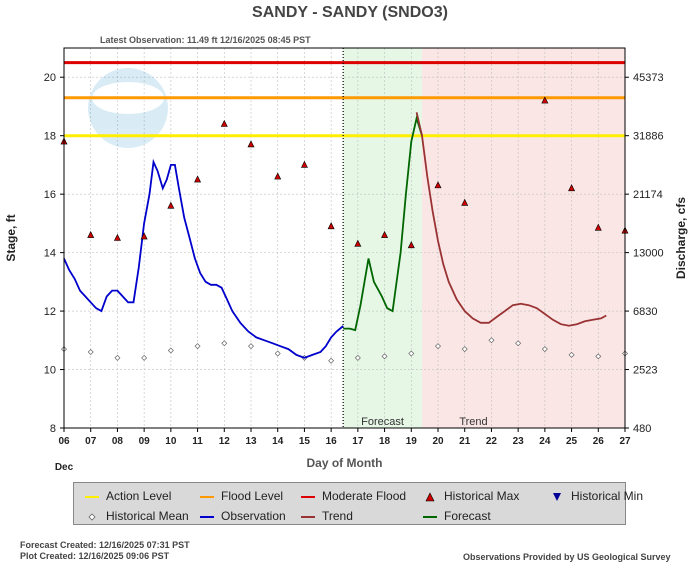 Image resolution: width=700 pixels, height=570 pixels. I want to click on y2-tick-label: 31886, so click(648, 137).